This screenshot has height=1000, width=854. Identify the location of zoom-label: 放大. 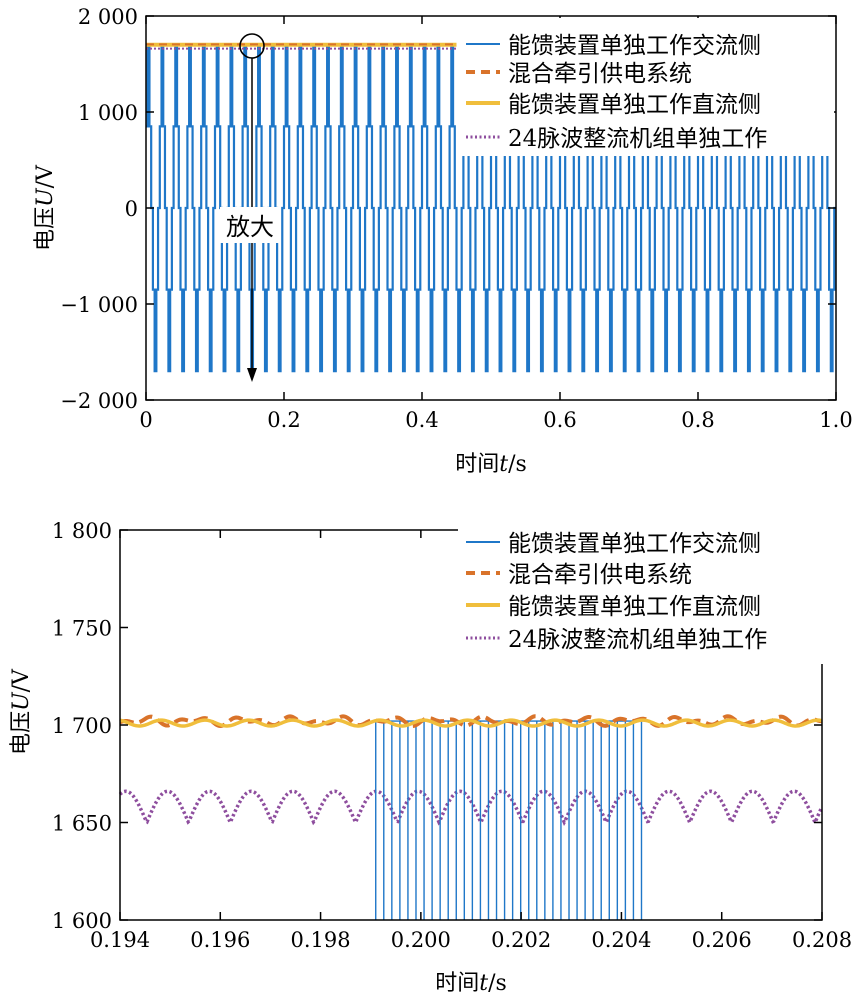
(250, 227).